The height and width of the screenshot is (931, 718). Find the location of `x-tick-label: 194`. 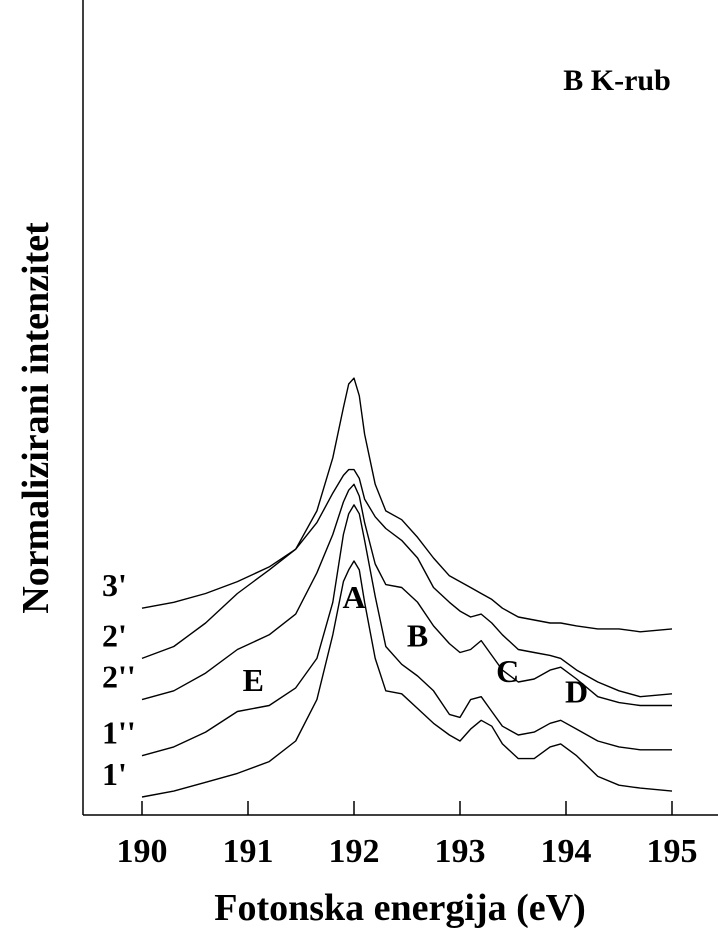

x-tick-label: 194 is located at coordinates (566, 851).